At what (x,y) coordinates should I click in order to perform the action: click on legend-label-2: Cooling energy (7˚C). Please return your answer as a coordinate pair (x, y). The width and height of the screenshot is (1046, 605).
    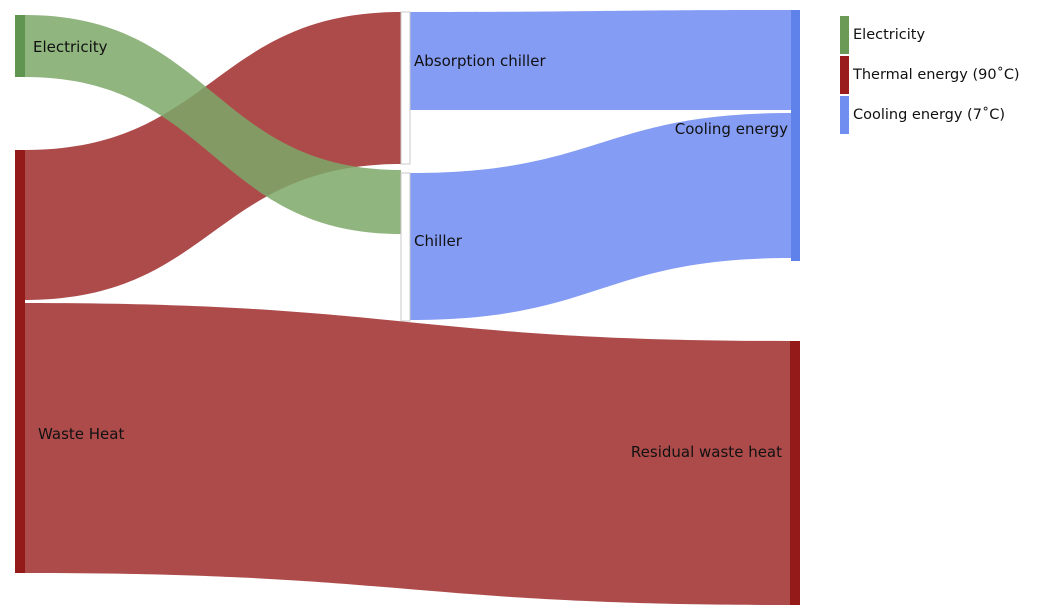
    Looking at the image, I should click on (929, 114).